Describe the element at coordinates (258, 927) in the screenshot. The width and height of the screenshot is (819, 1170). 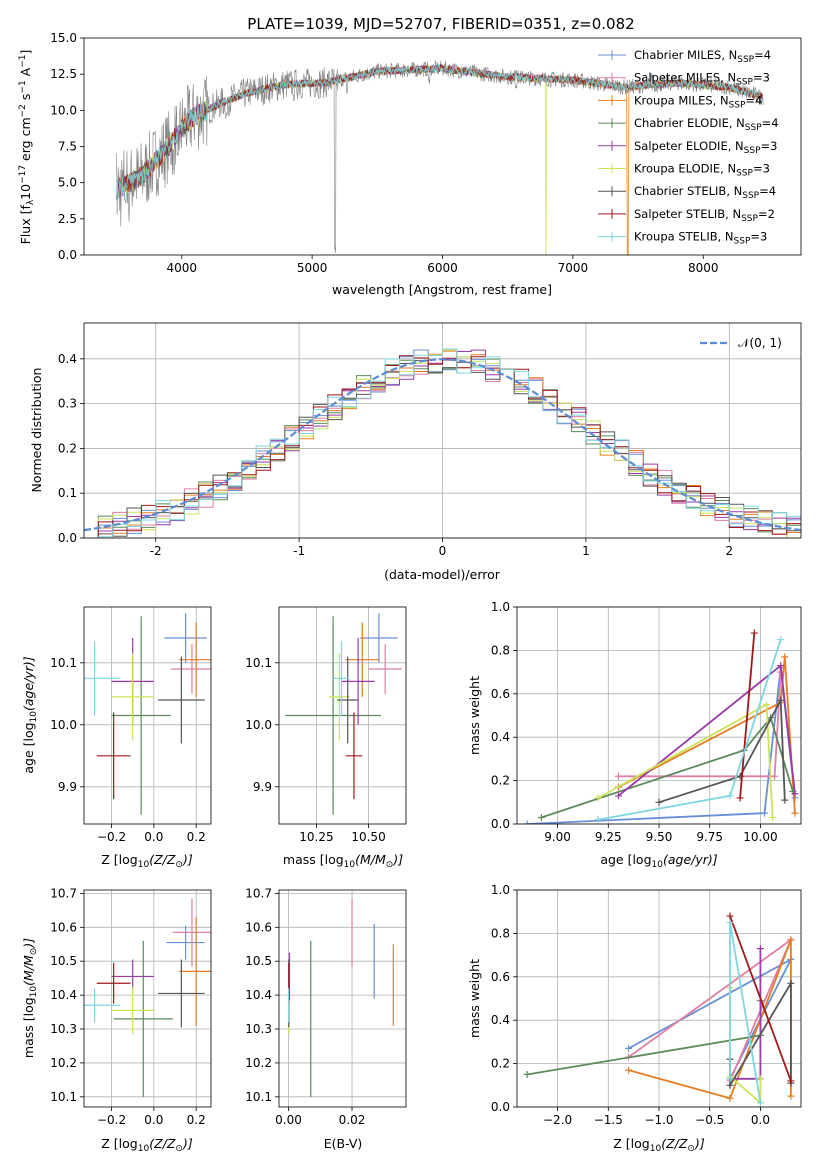
I see `y-tick-label-5: 10.6` at that location.